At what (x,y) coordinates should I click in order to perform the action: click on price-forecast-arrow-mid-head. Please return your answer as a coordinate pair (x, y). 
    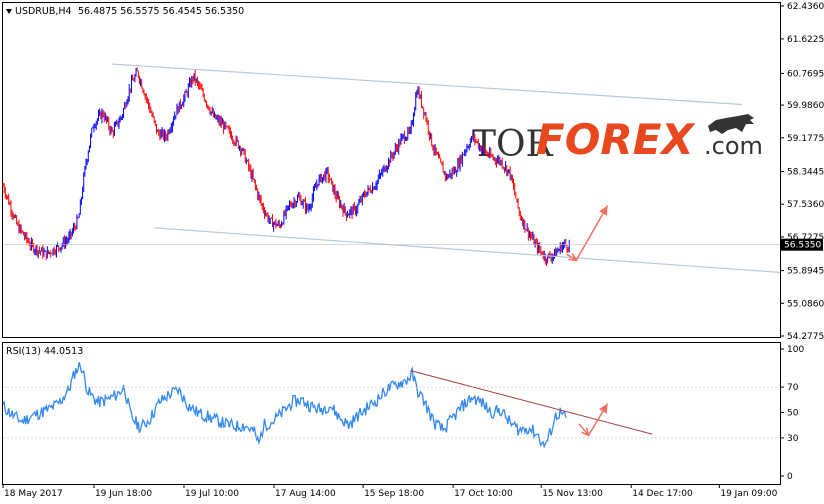
    Looking at the image, I should click on (573, 257).